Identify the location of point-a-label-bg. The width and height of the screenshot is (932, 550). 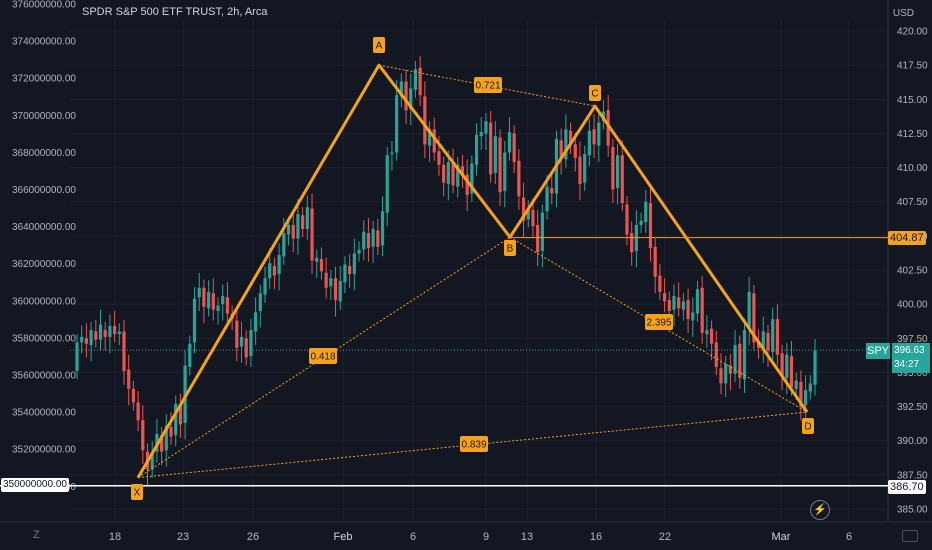
(379, 45).